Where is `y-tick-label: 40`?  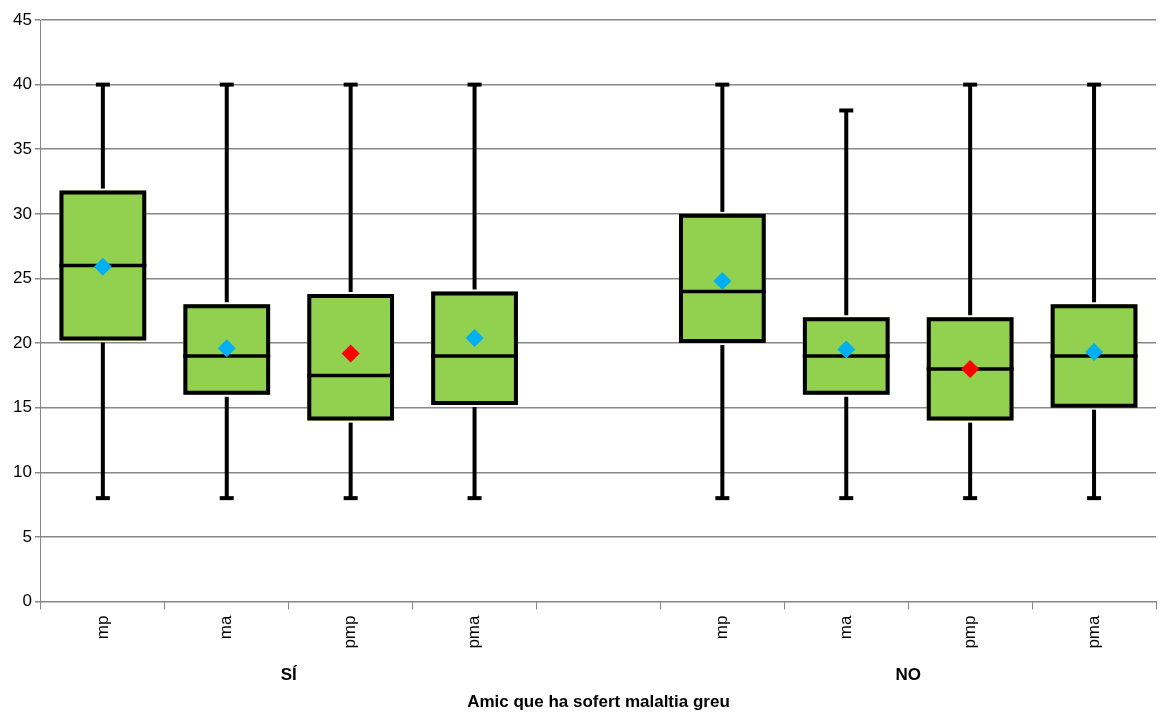
y-tick-label: 40 is located at coordinates (22, 84).